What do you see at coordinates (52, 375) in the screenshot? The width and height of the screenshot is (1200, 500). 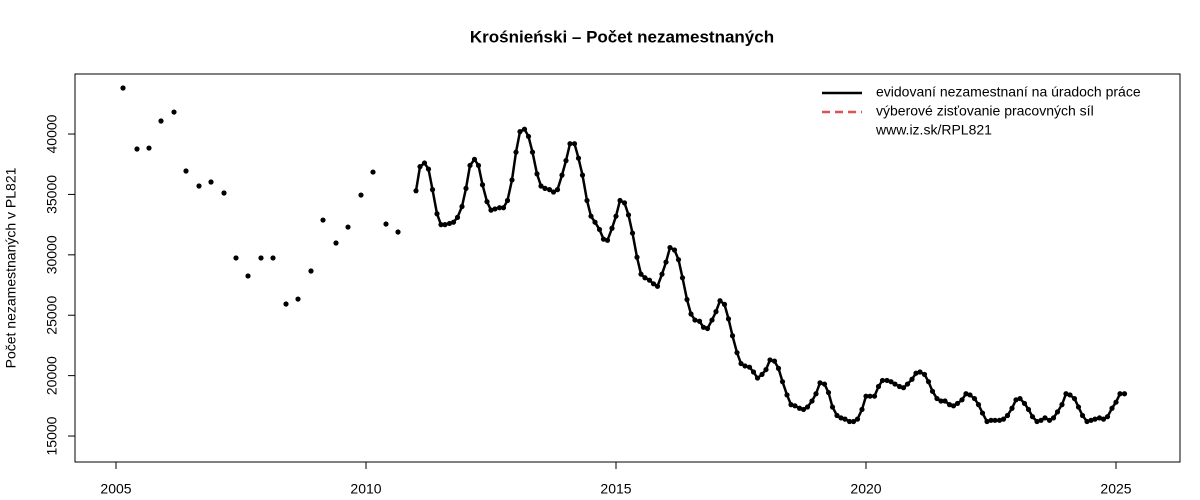 I see `y-tick-label: 20000` at bounding box center [52, 375].